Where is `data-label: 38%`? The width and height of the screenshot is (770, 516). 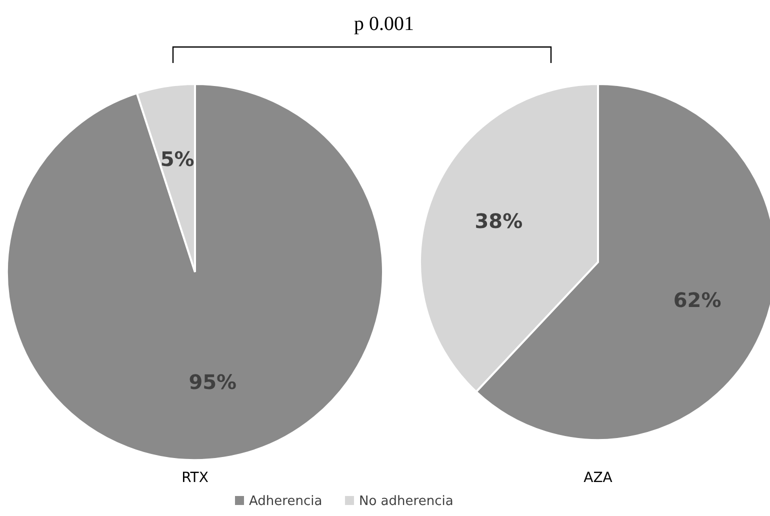
data-label: 38% is located at coordinates (498, 221).